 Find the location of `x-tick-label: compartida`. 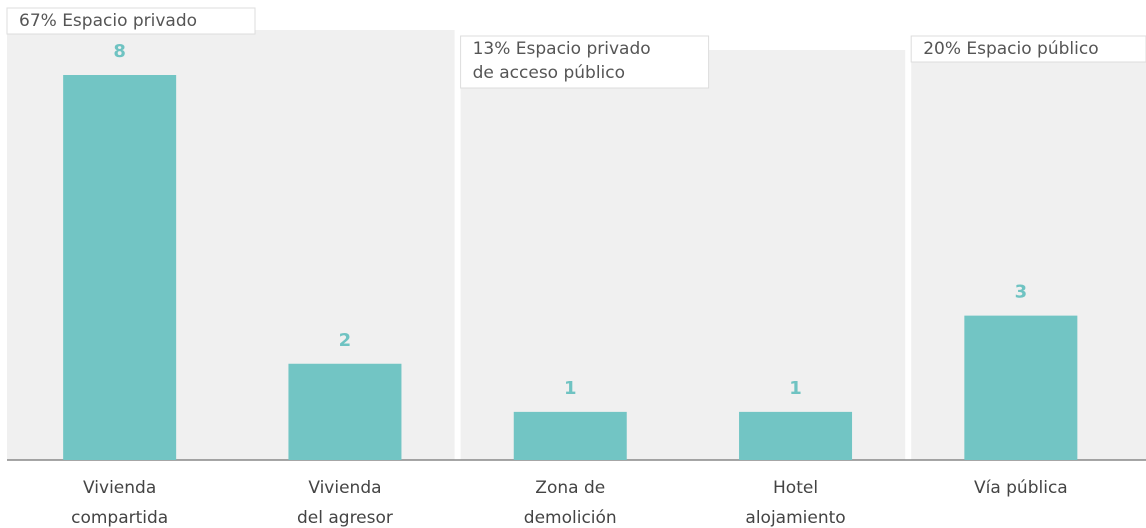

x-tick-label: compartida is located at coordinates (119, 518).